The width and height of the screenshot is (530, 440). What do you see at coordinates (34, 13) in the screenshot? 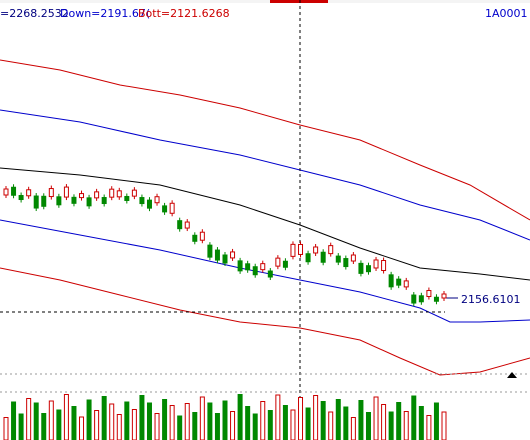
I see `header-up-value: =2268.2532` at bounding box center [34, 13].